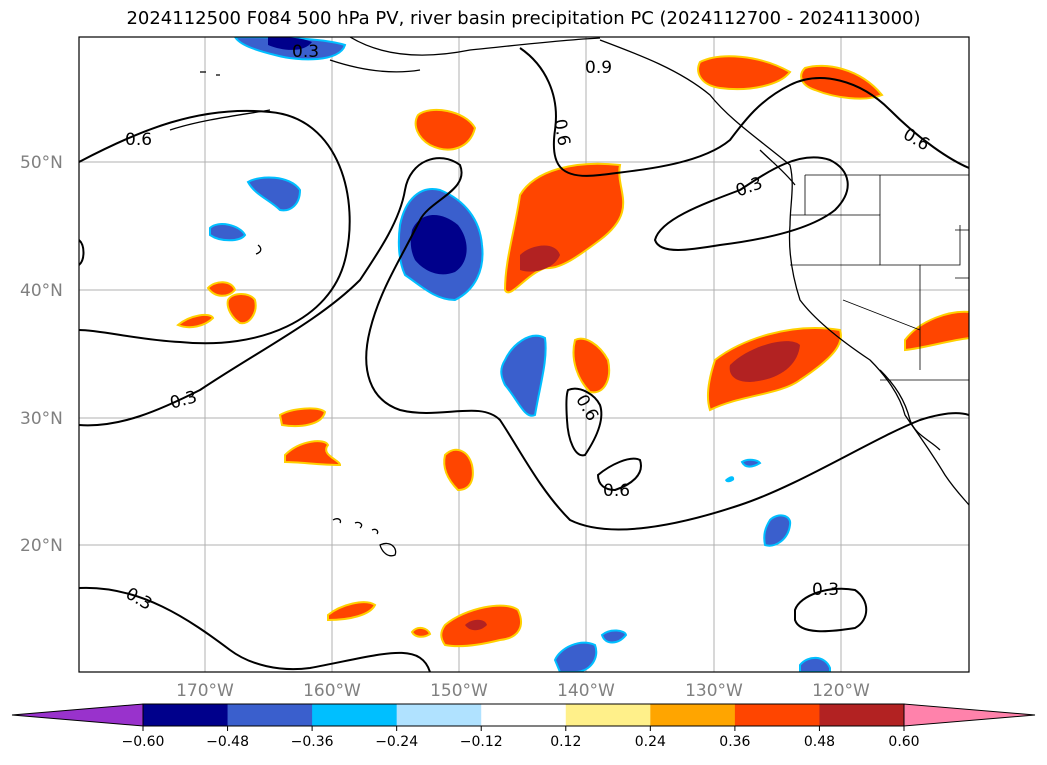 This screenshot has width=1047, height=765. Describe the element at coordinates (41, 163) in the screenshot. I see `lat-label: 50°N` at that location.